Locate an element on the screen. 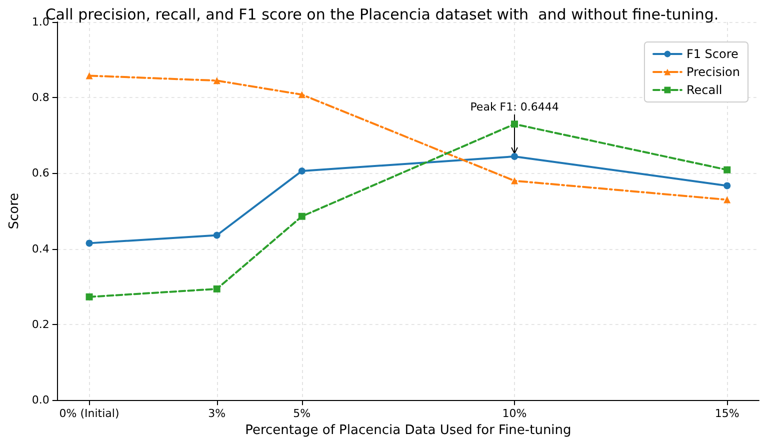 Image resolution: width=764 pixels, height=442 pixels. y-tick-label: 0.8 is located at coordinates (41, 97).